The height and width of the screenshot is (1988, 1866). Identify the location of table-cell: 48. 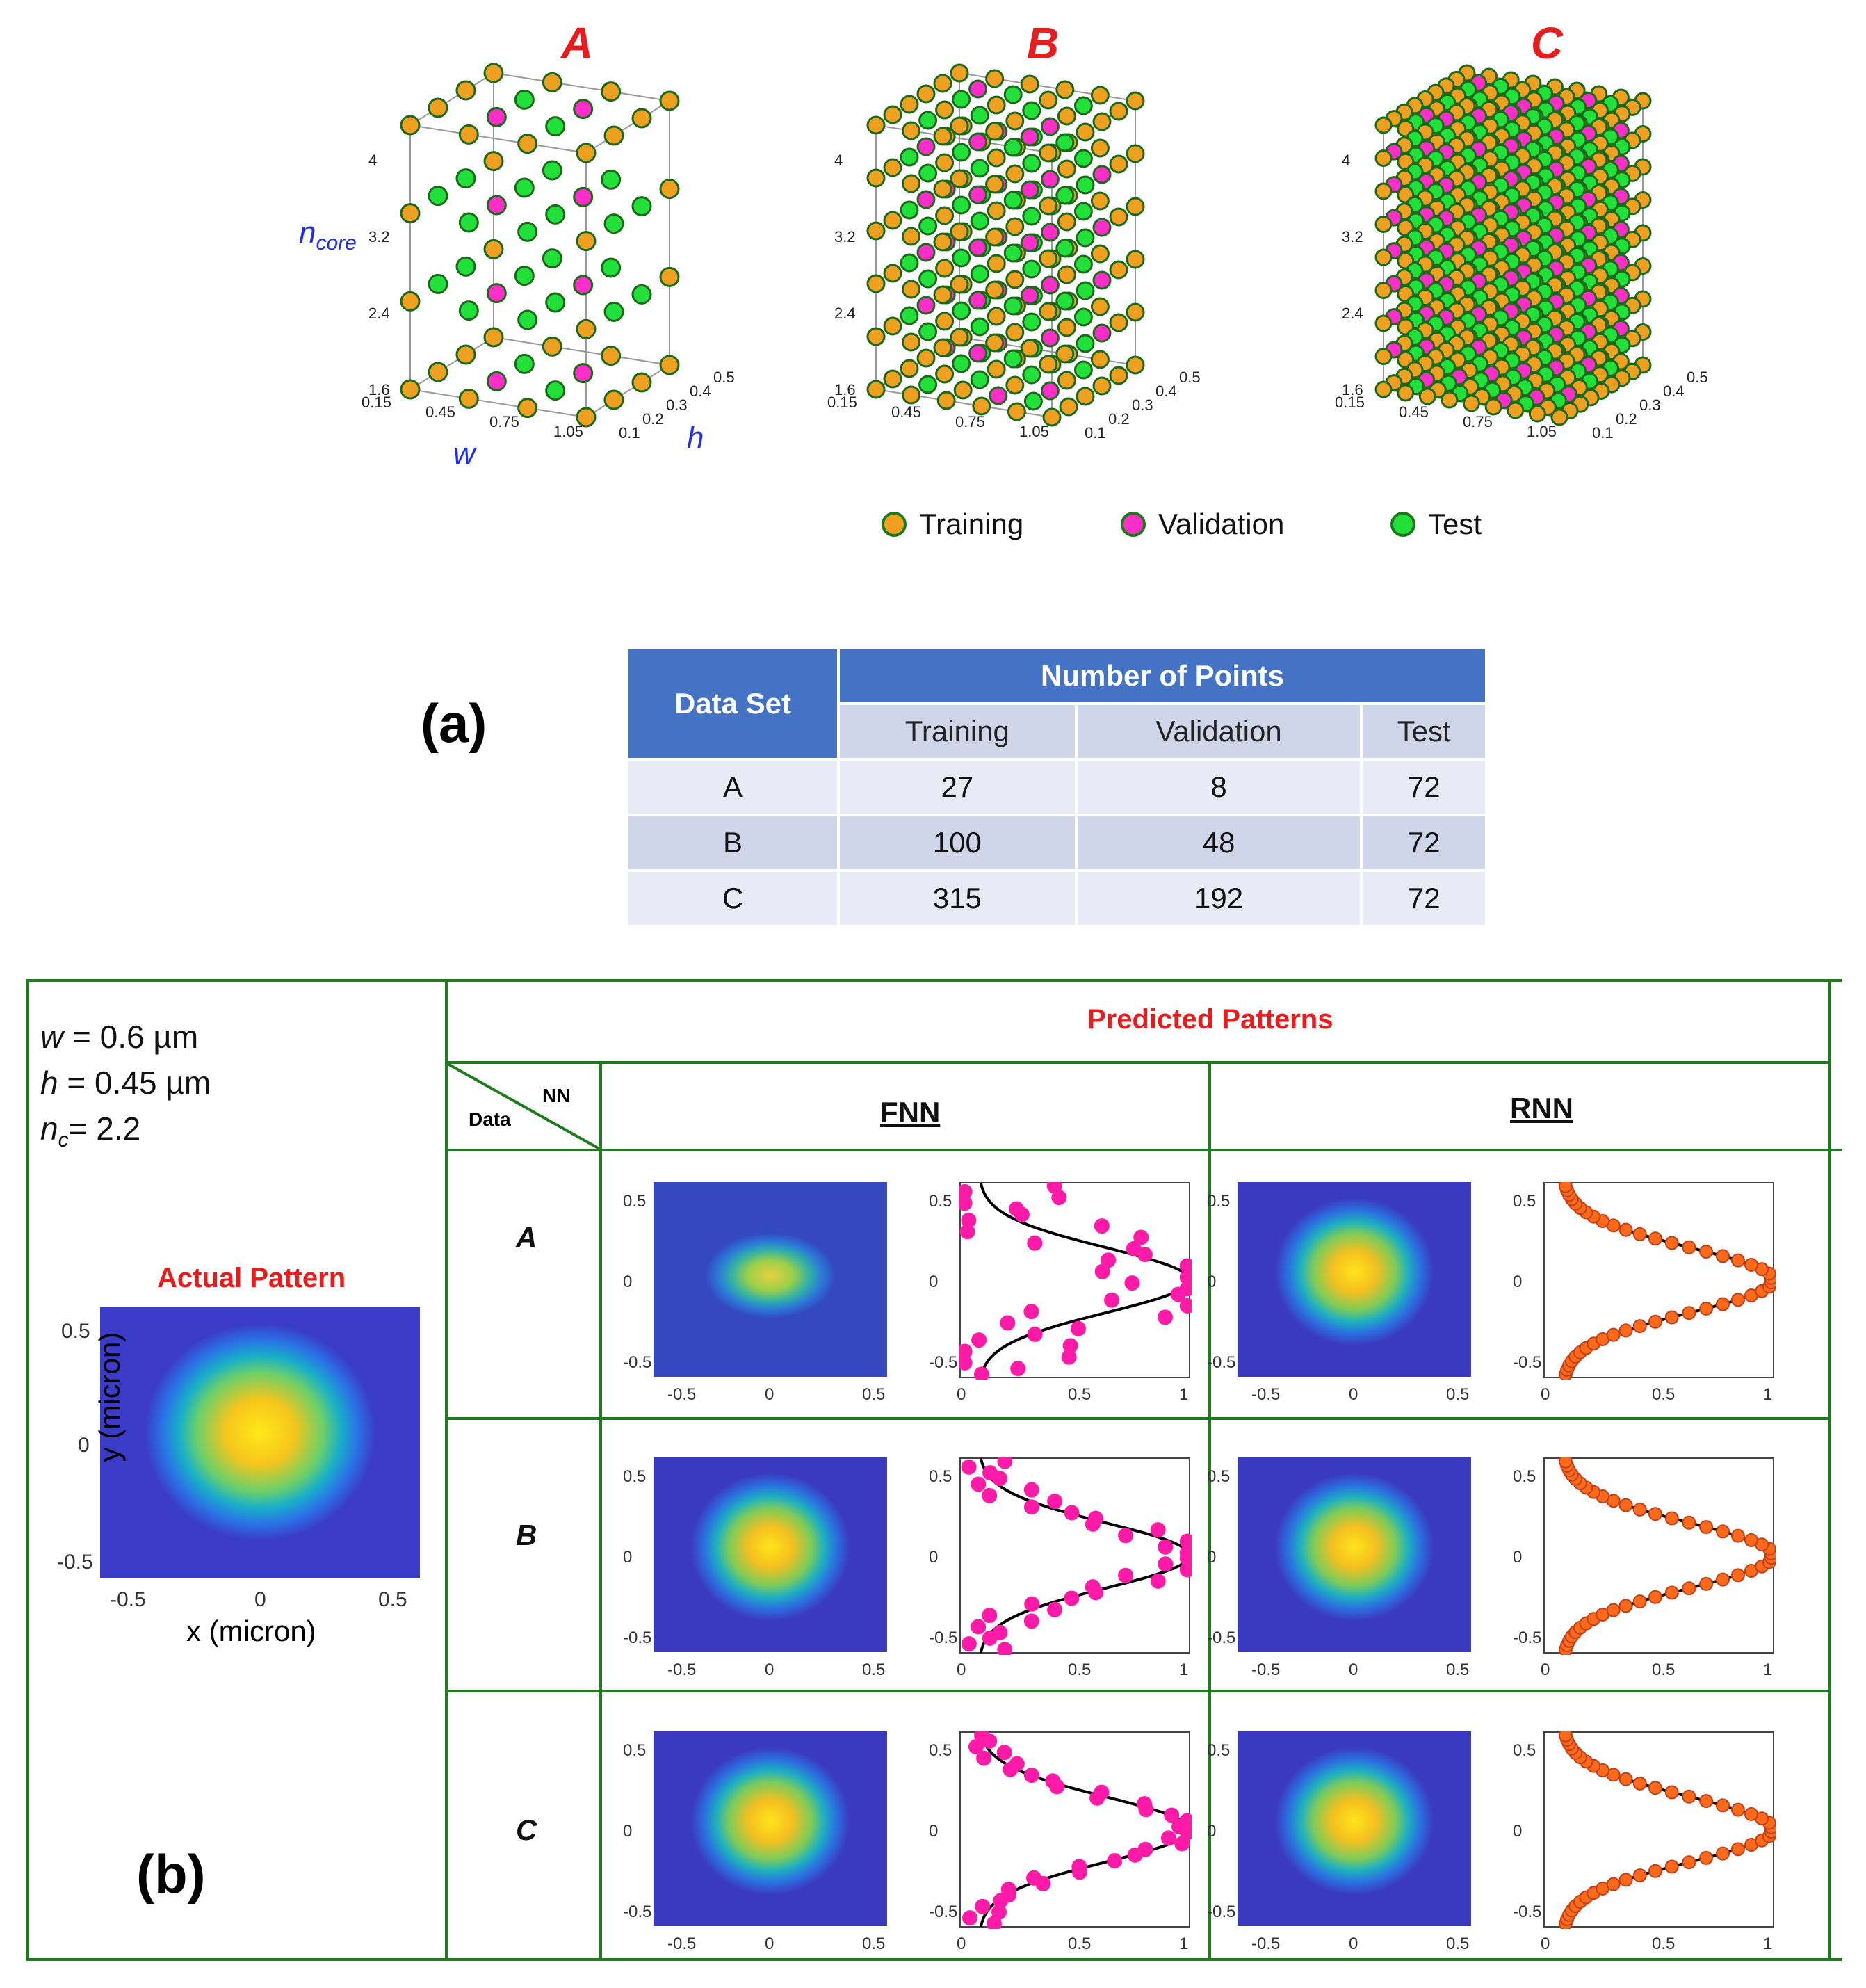
(1218, 843).